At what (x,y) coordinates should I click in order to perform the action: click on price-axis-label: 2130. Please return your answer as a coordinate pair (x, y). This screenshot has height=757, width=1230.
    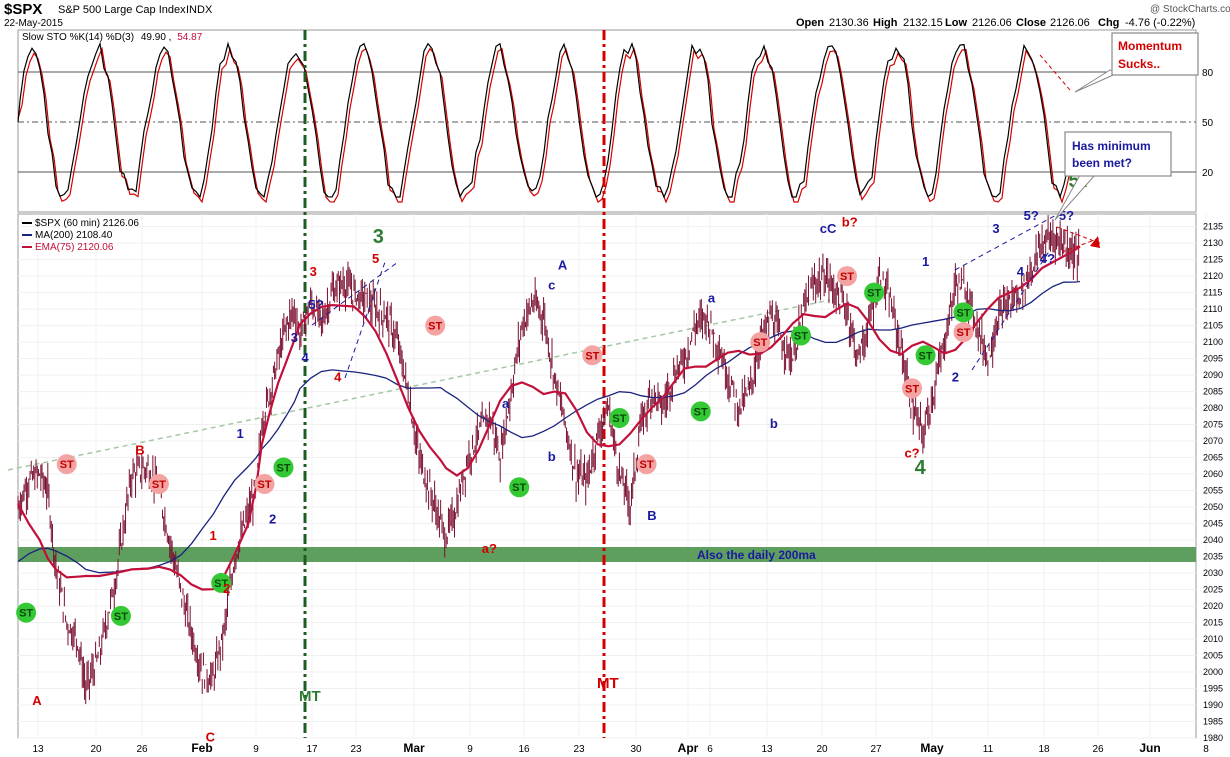
    Looking at the image, I should click on (1213, 243).